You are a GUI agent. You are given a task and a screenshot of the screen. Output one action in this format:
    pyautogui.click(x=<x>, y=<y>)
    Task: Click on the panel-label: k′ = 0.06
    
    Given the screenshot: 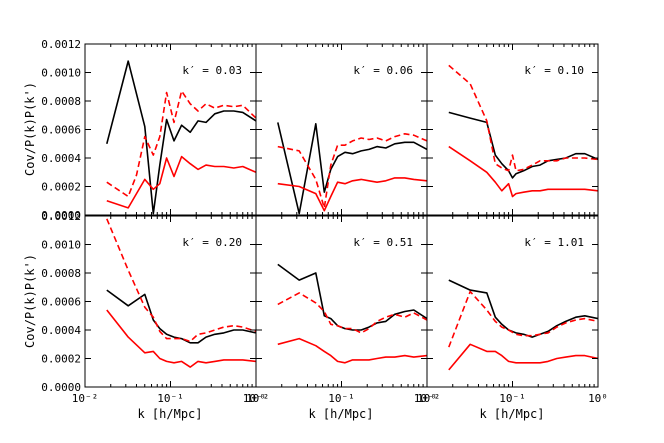 What is the action you would take?
    pyautogui.click(x=383, y=70)
    